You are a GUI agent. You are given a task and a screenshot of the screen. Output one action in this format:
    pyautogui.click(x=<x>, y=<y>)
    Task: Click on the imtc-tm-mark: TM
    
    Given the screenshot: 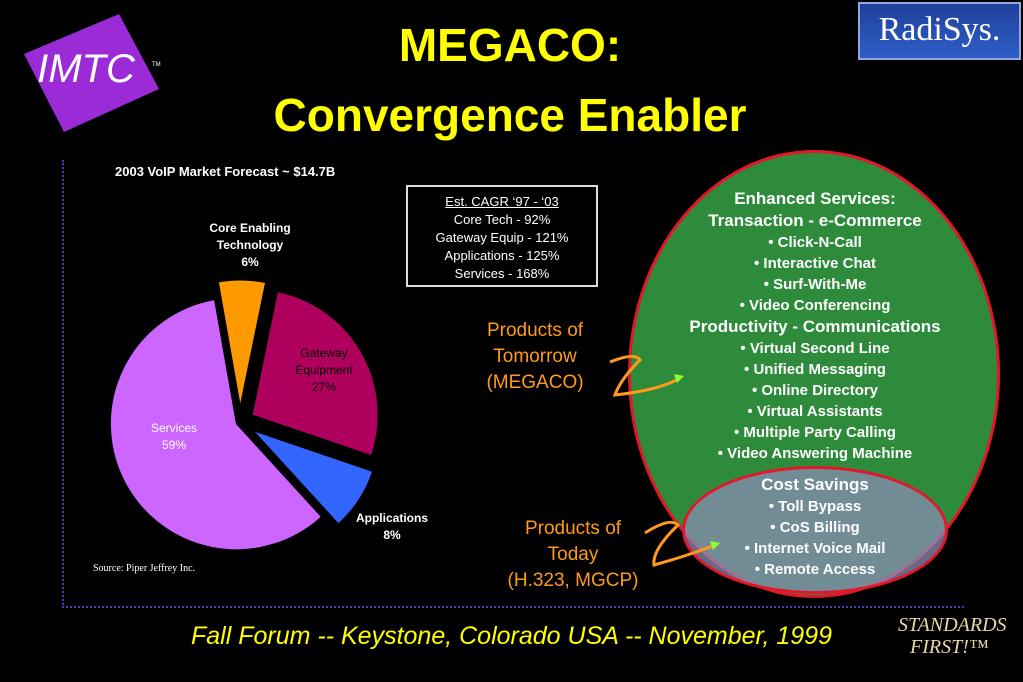 What is the action you would take?
    pyautogui.click(x=156, y=65)
    